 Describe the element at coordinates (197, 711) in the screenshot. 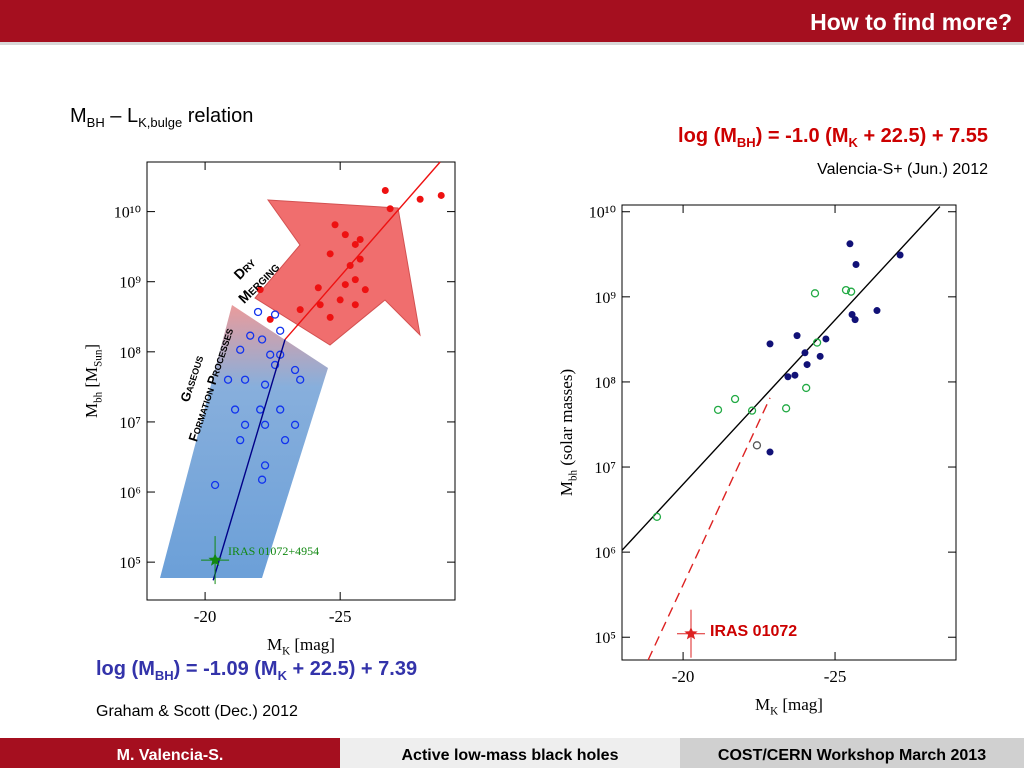

I see `left-citation: Graham & Scott (Dec.) 2012` at that location.